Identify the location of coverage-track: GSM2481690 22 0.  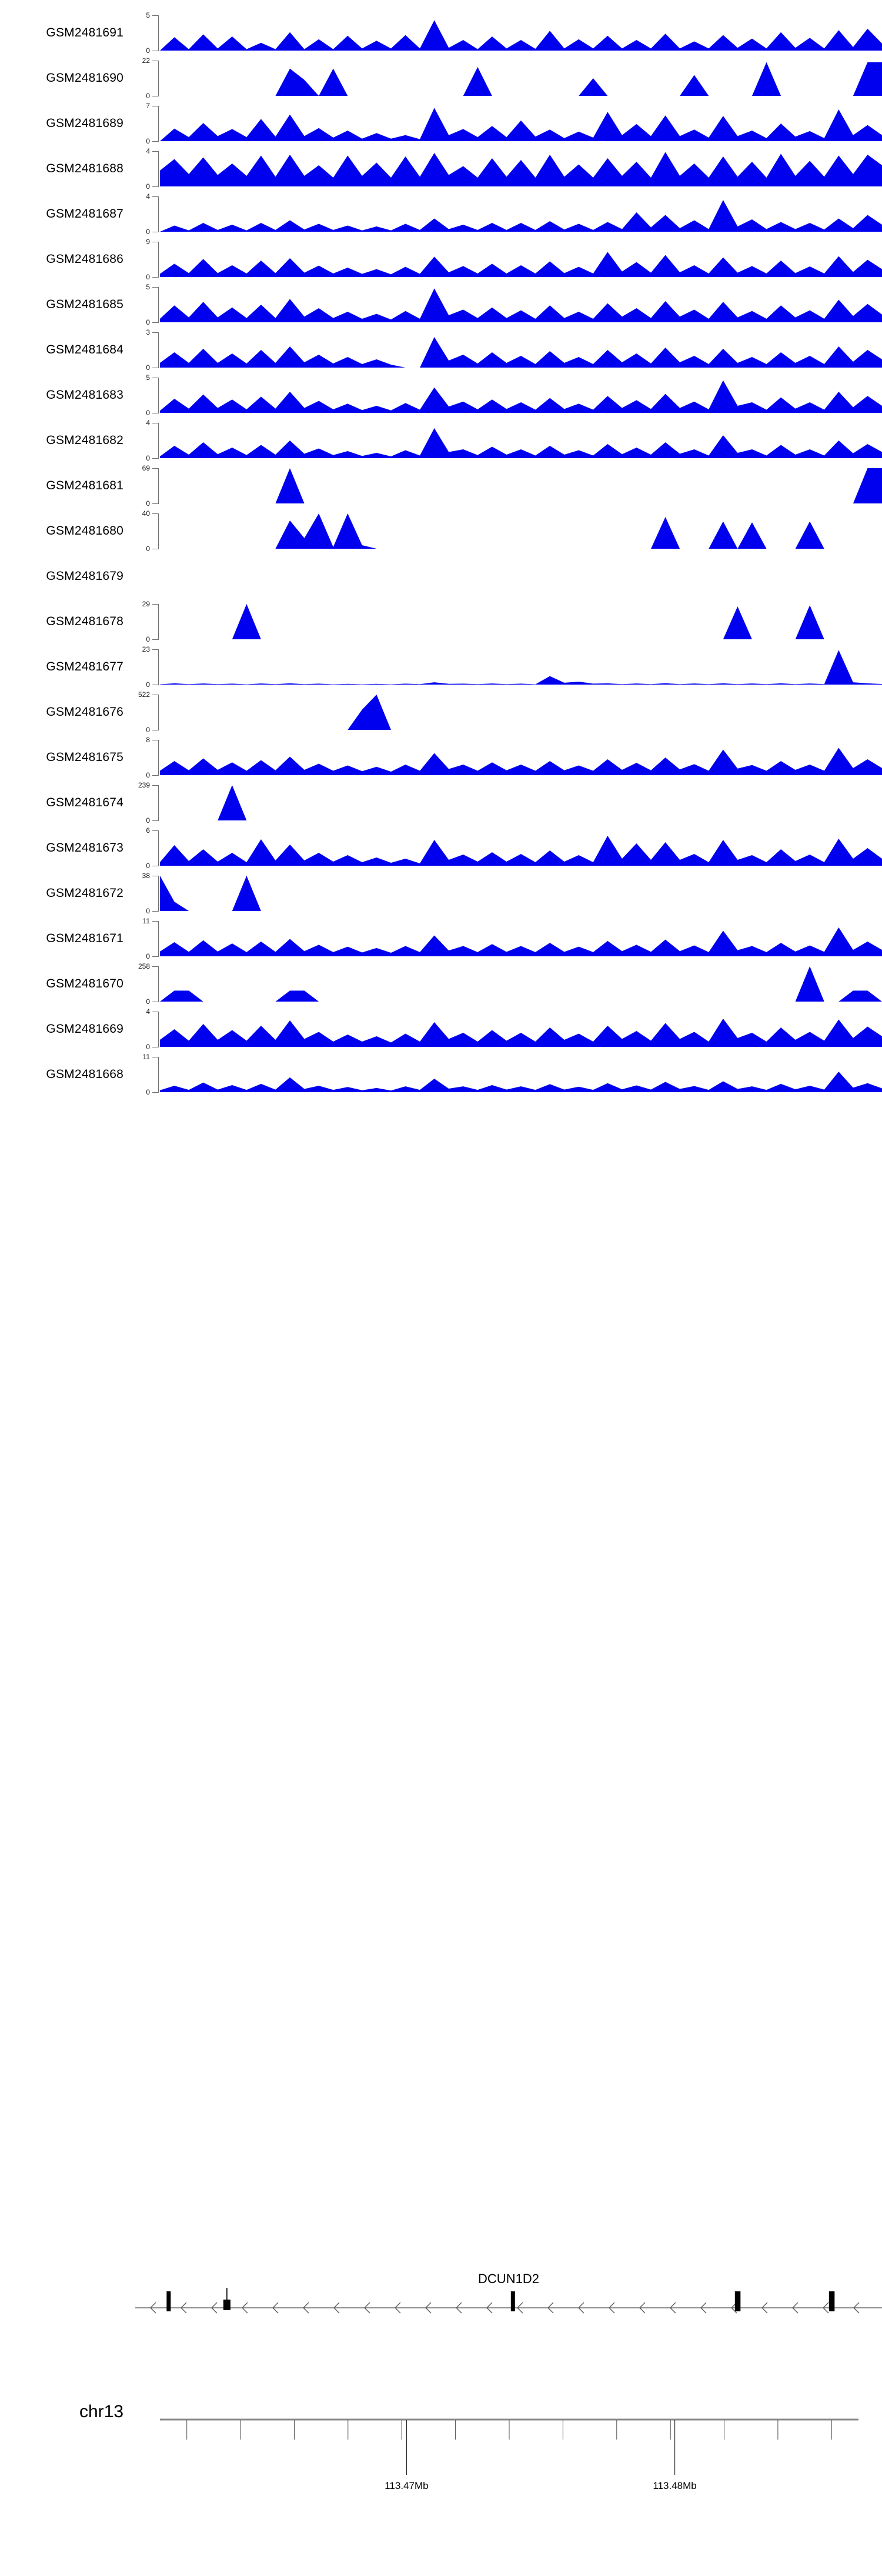
(441, 78).